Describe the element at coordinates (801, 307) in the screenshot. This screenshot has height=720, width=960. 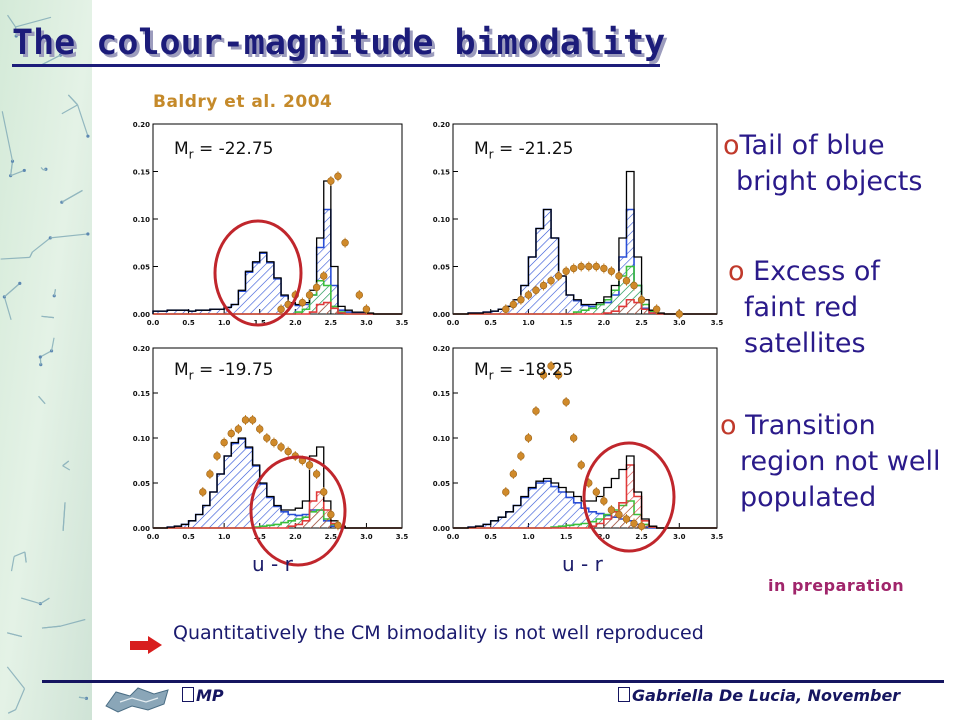
I see `bullet-line: faint red` at that location.